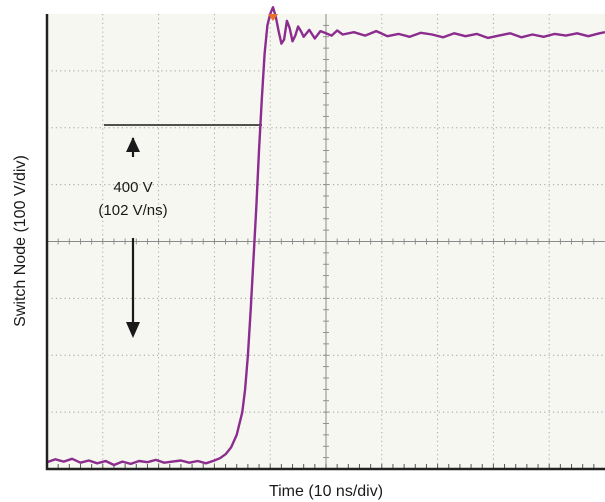 This screenshot has width=605, height=502. Describe the element at coordinates (326, 491) in the screenshot. I see `x-axis-label: Time (10 ns/div)` at that location.